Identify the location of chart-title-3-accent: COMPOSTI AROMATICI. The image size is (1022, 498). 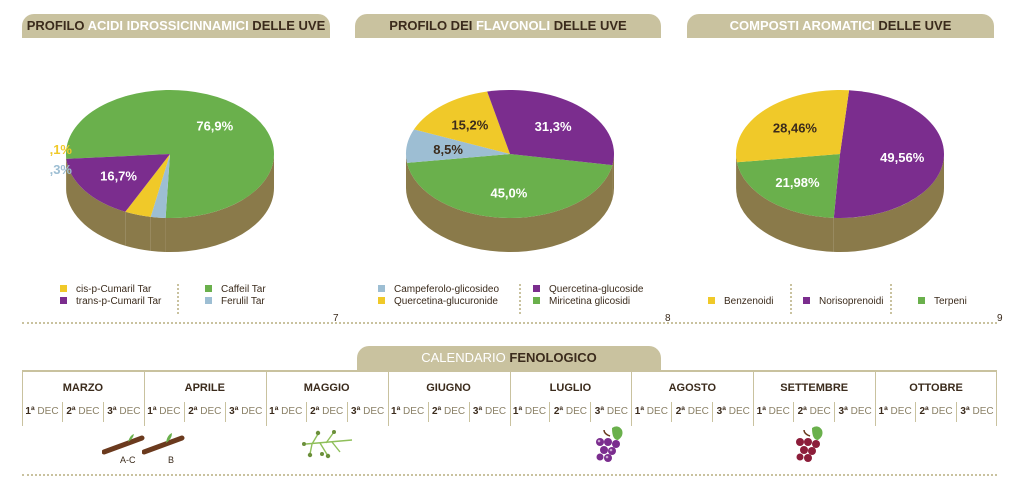
(802, 25).